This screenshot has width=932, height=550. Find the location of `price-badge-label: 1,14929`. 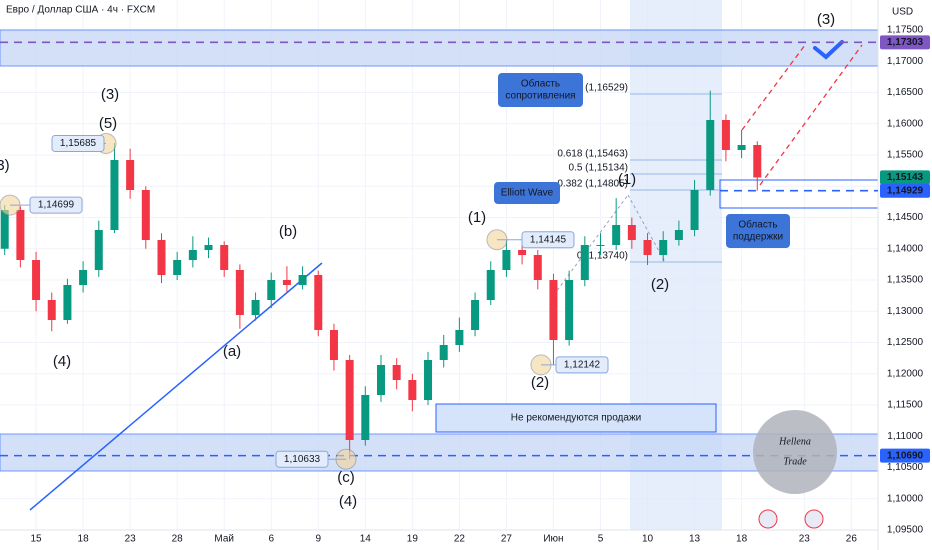

price-badge-label: 1,14929 is located at coordinates (905, 190).